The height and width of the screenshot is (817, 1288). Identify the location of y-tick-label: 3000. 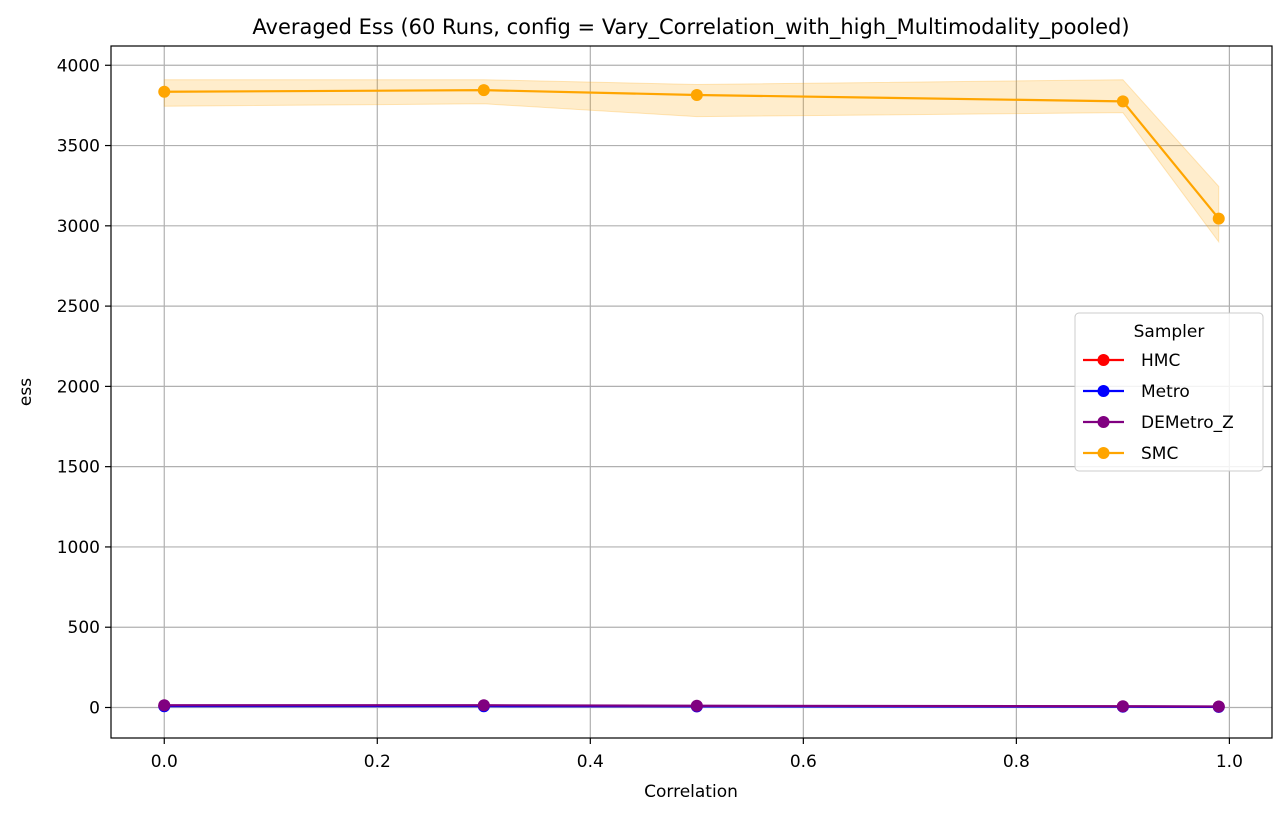
(78, 227).